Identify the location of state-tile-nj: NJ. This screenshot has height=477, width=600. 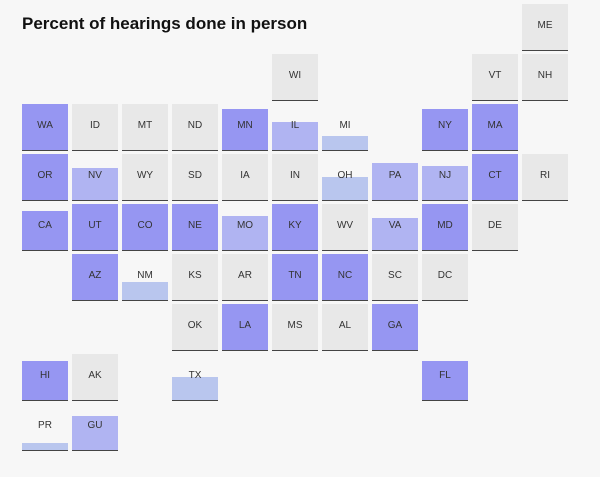
(445, 177).